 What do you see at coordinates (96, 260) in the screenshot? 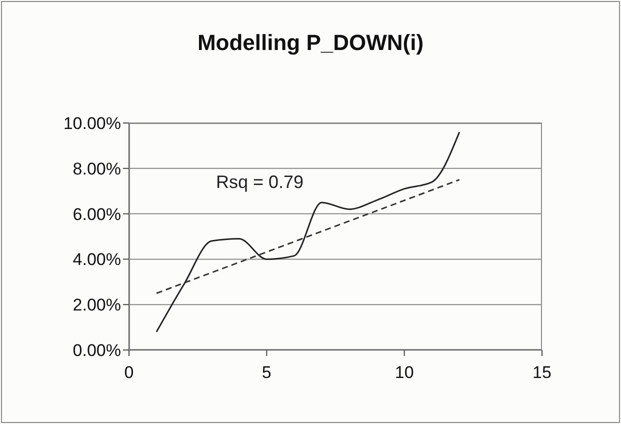
I see `y-tick-label: 4.00%` at bounding box center [96, 260].